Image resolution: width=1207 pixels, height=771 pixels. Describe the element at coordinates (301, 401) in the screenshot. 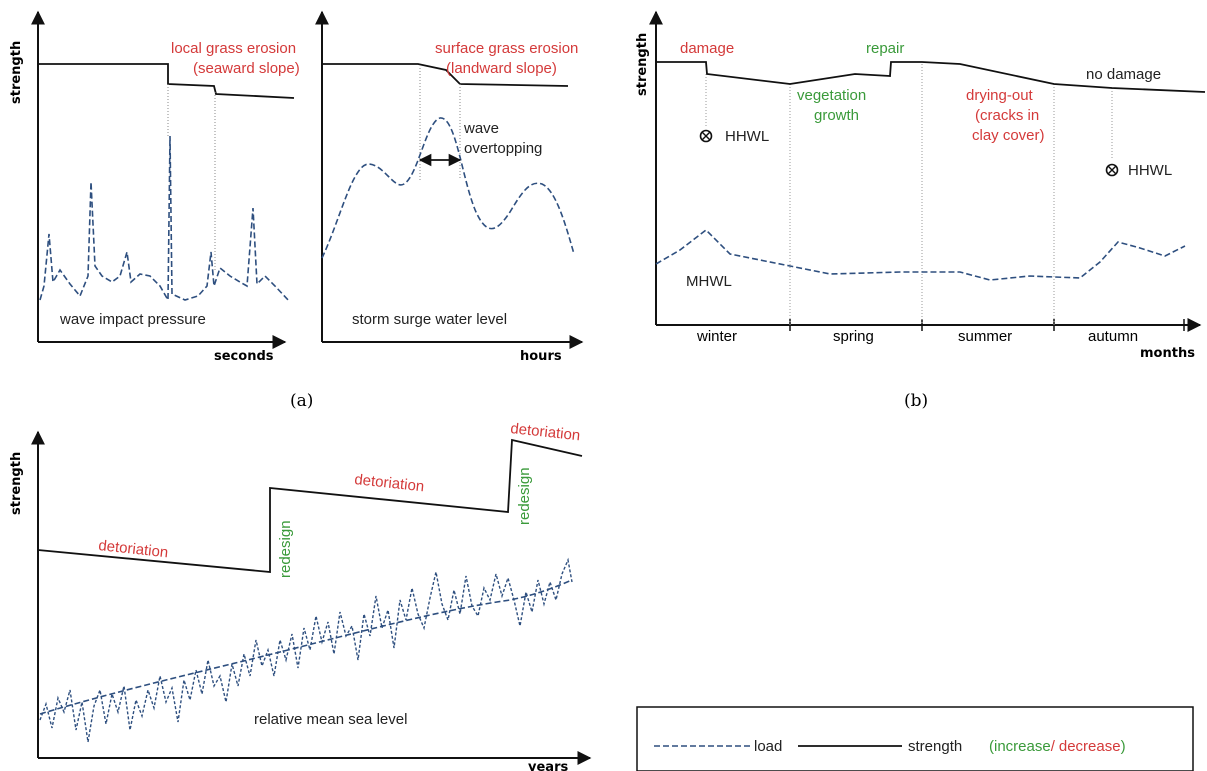

I see `caption-a: (a)` at that location.